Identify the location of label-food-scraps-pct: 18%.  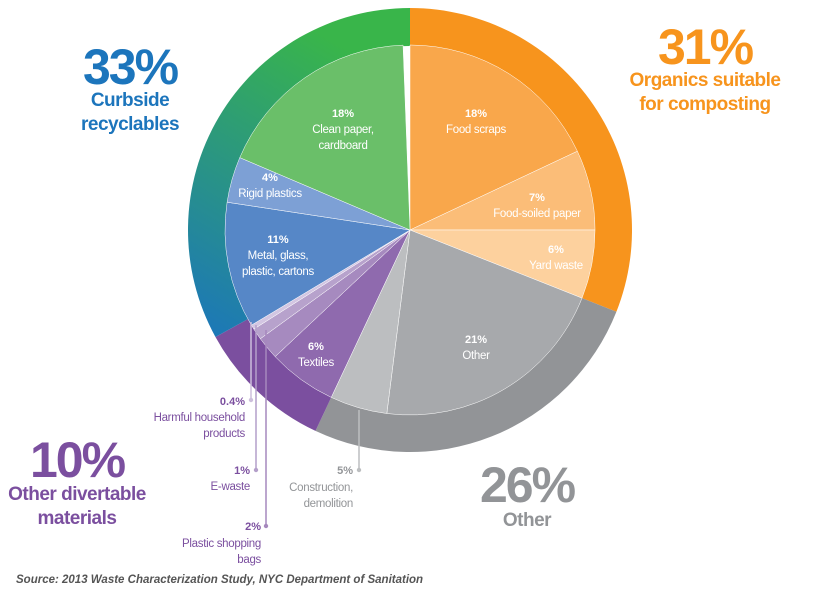
(476, 114).